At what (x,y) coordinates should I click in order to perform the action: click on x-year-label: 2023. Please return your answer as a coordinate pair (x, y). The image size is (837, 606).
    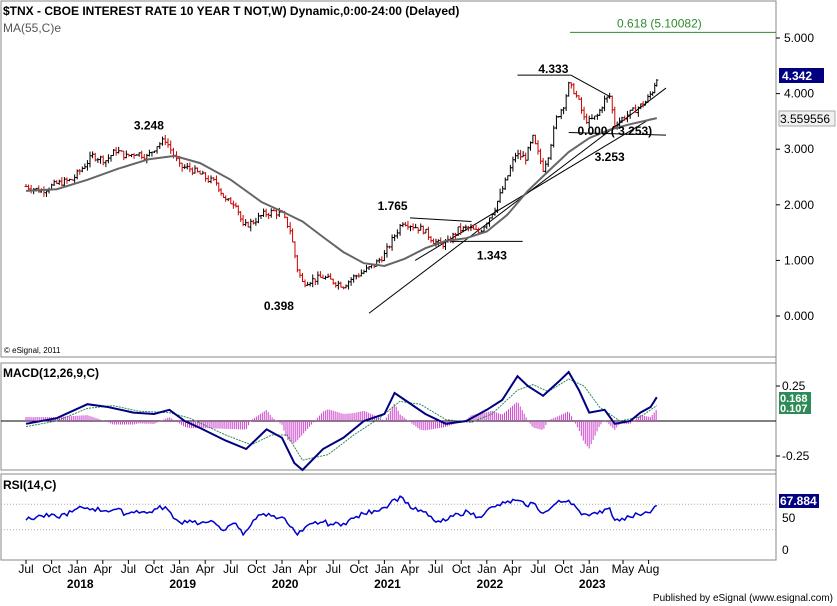
    Looking at the image, I should click on (592, 584).